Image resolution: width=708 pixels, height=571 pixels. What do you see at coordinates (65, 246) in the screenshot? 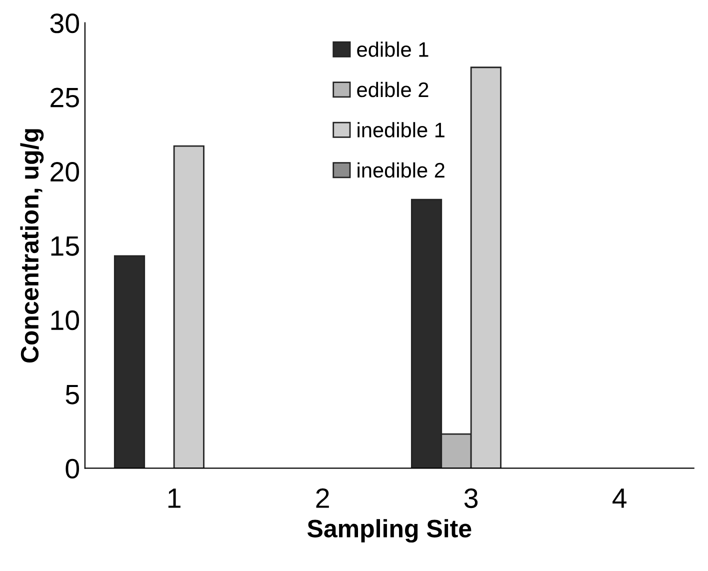
I see `y-tick-label: 15` at bounding box center [65, 246].